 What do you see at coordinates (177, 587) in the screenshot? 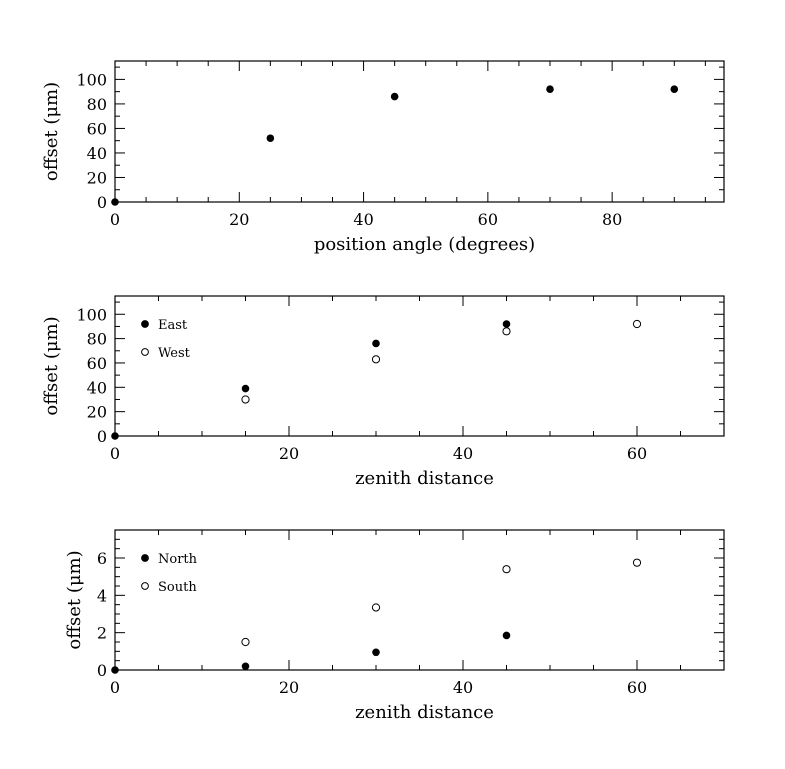
I see `legend-label-south: South` at bounding box center [177, 587].